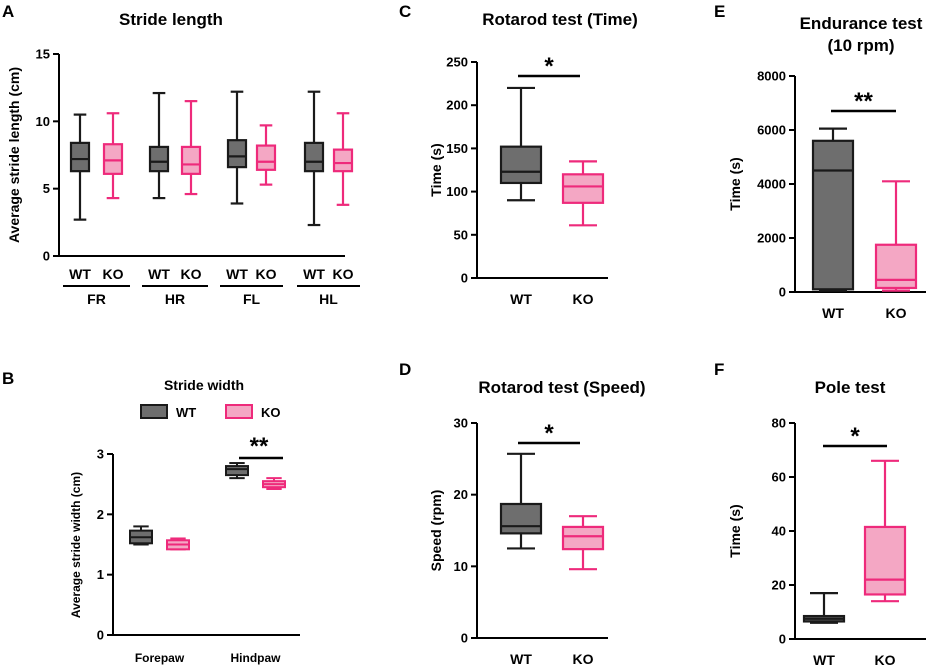 This screenshot has width=941, height=669. I want to click on panel-f: F Pole test 0 20 40 60 80 Time (s) WT KO *, so click(820, 514).